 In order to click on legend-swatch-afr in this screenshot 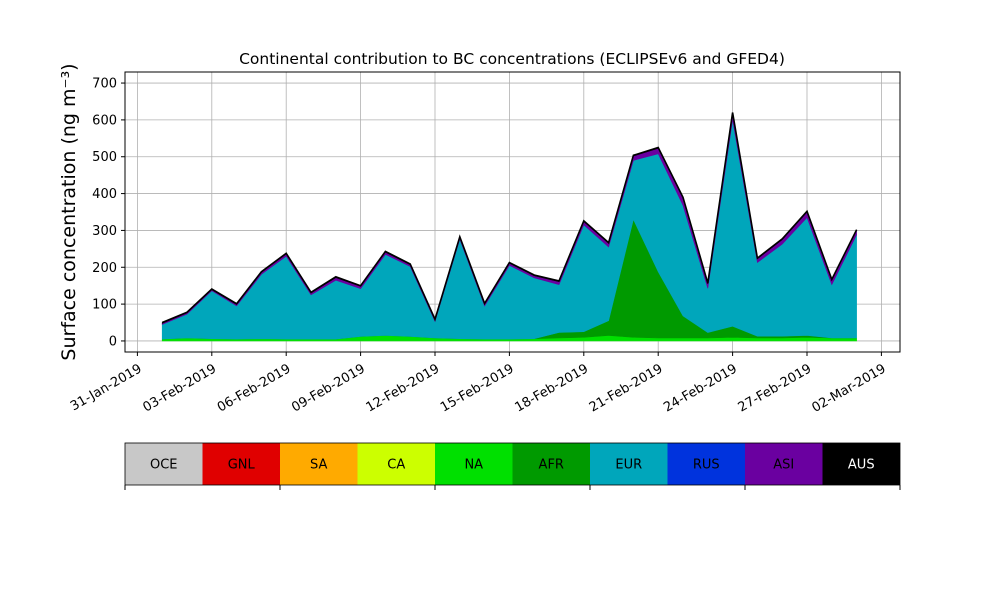, I will do `click(551, 464)`.